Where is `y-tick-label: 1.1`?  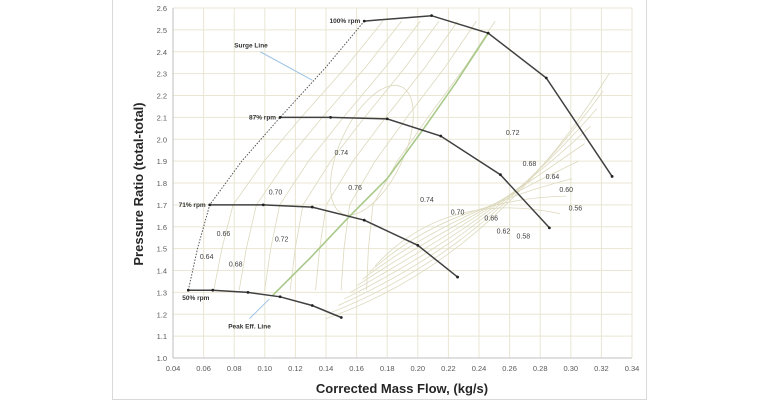
y-tick-label: 1.1 is located at coordinates (162, 336).